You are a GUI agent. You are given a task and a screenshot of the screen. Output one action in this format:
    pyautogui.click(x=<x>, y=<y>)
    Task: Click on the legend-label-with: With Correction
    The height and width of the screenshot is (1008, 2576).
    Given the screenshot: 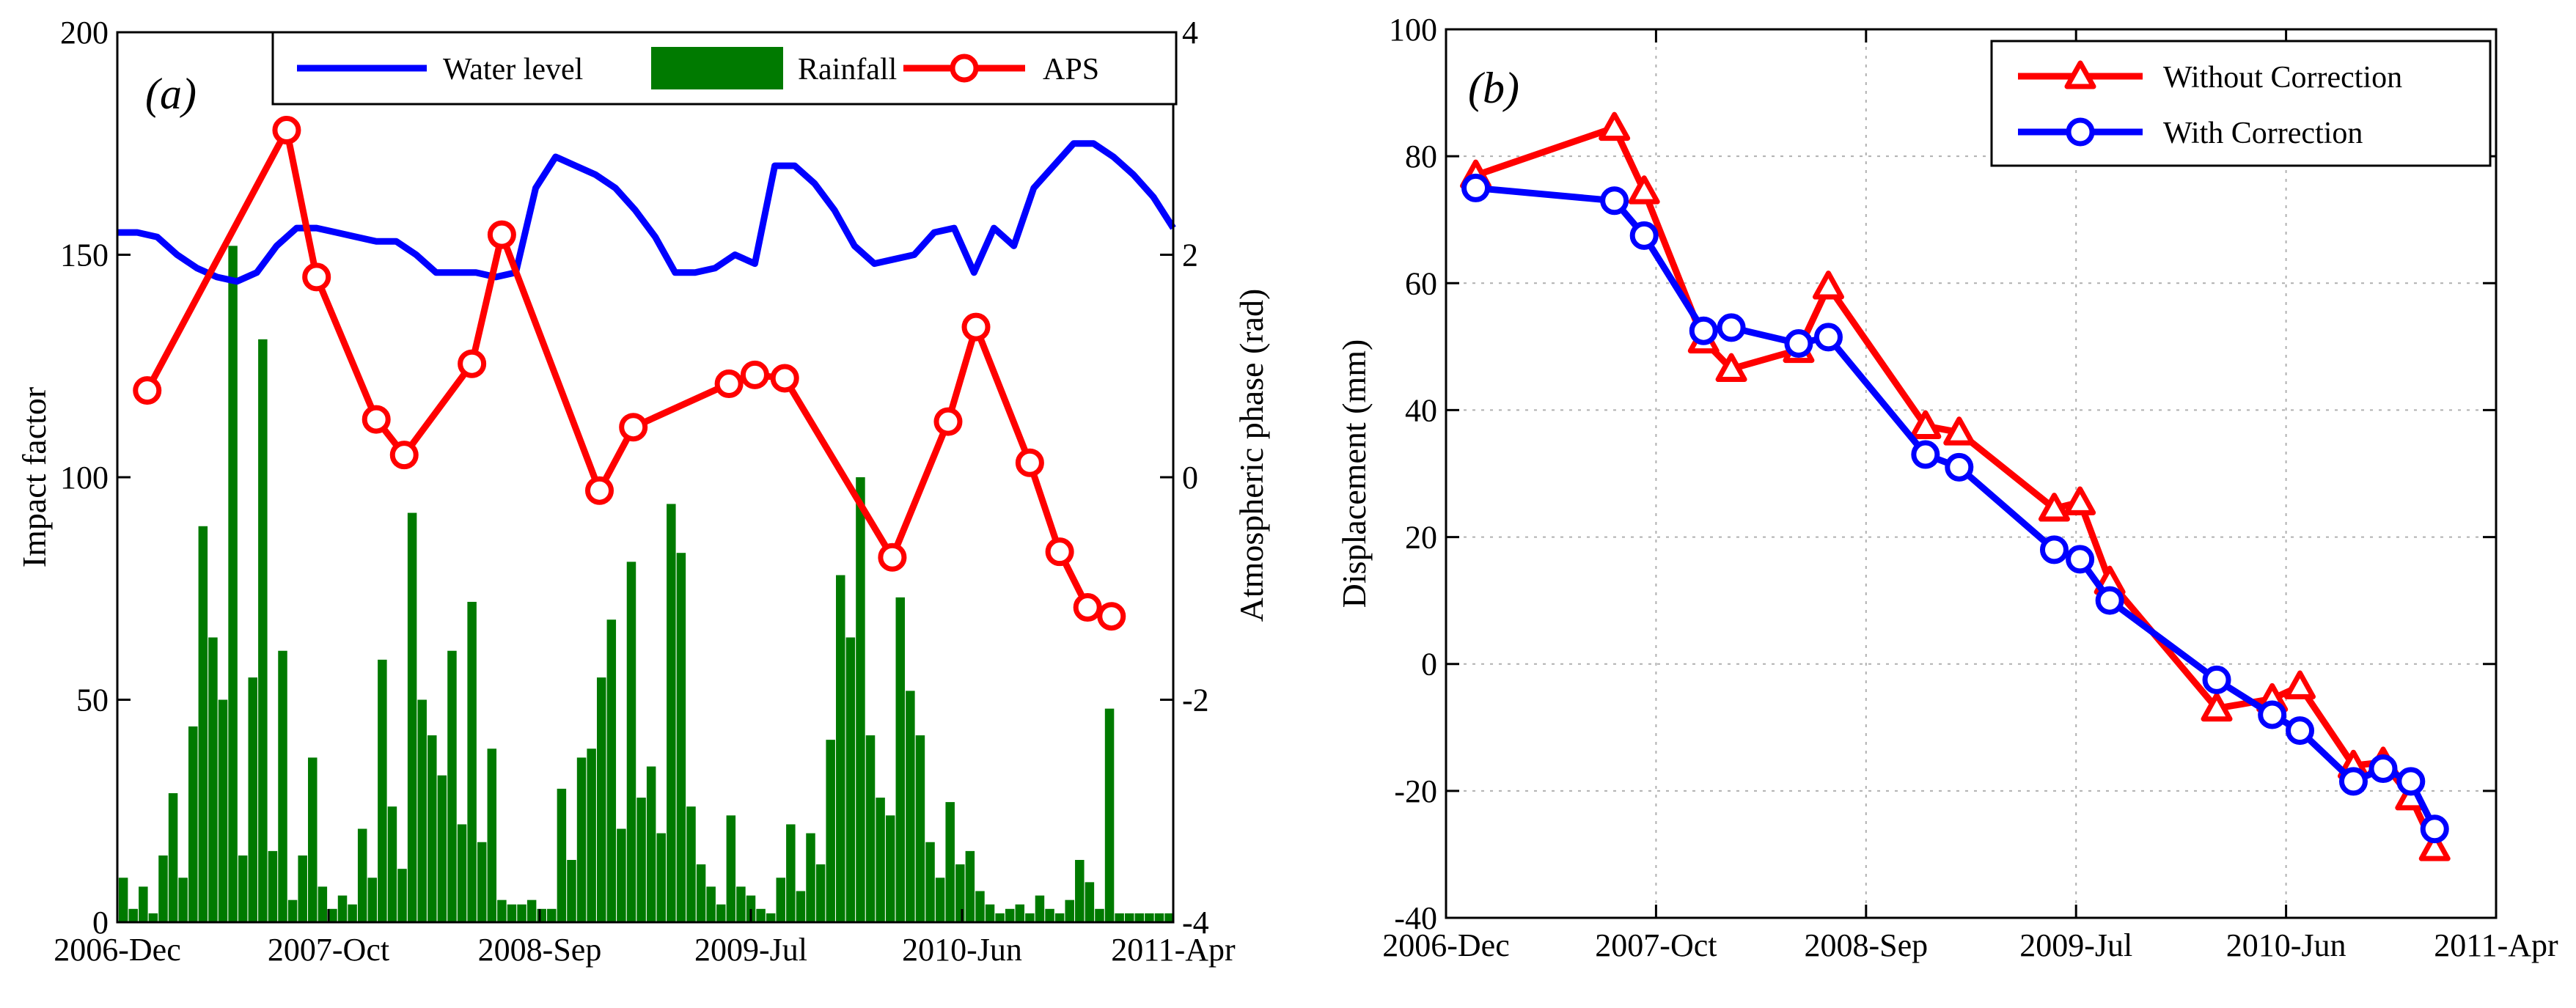 What is the action you would take?
    pyautogui.click(x=2263, y=133)
    